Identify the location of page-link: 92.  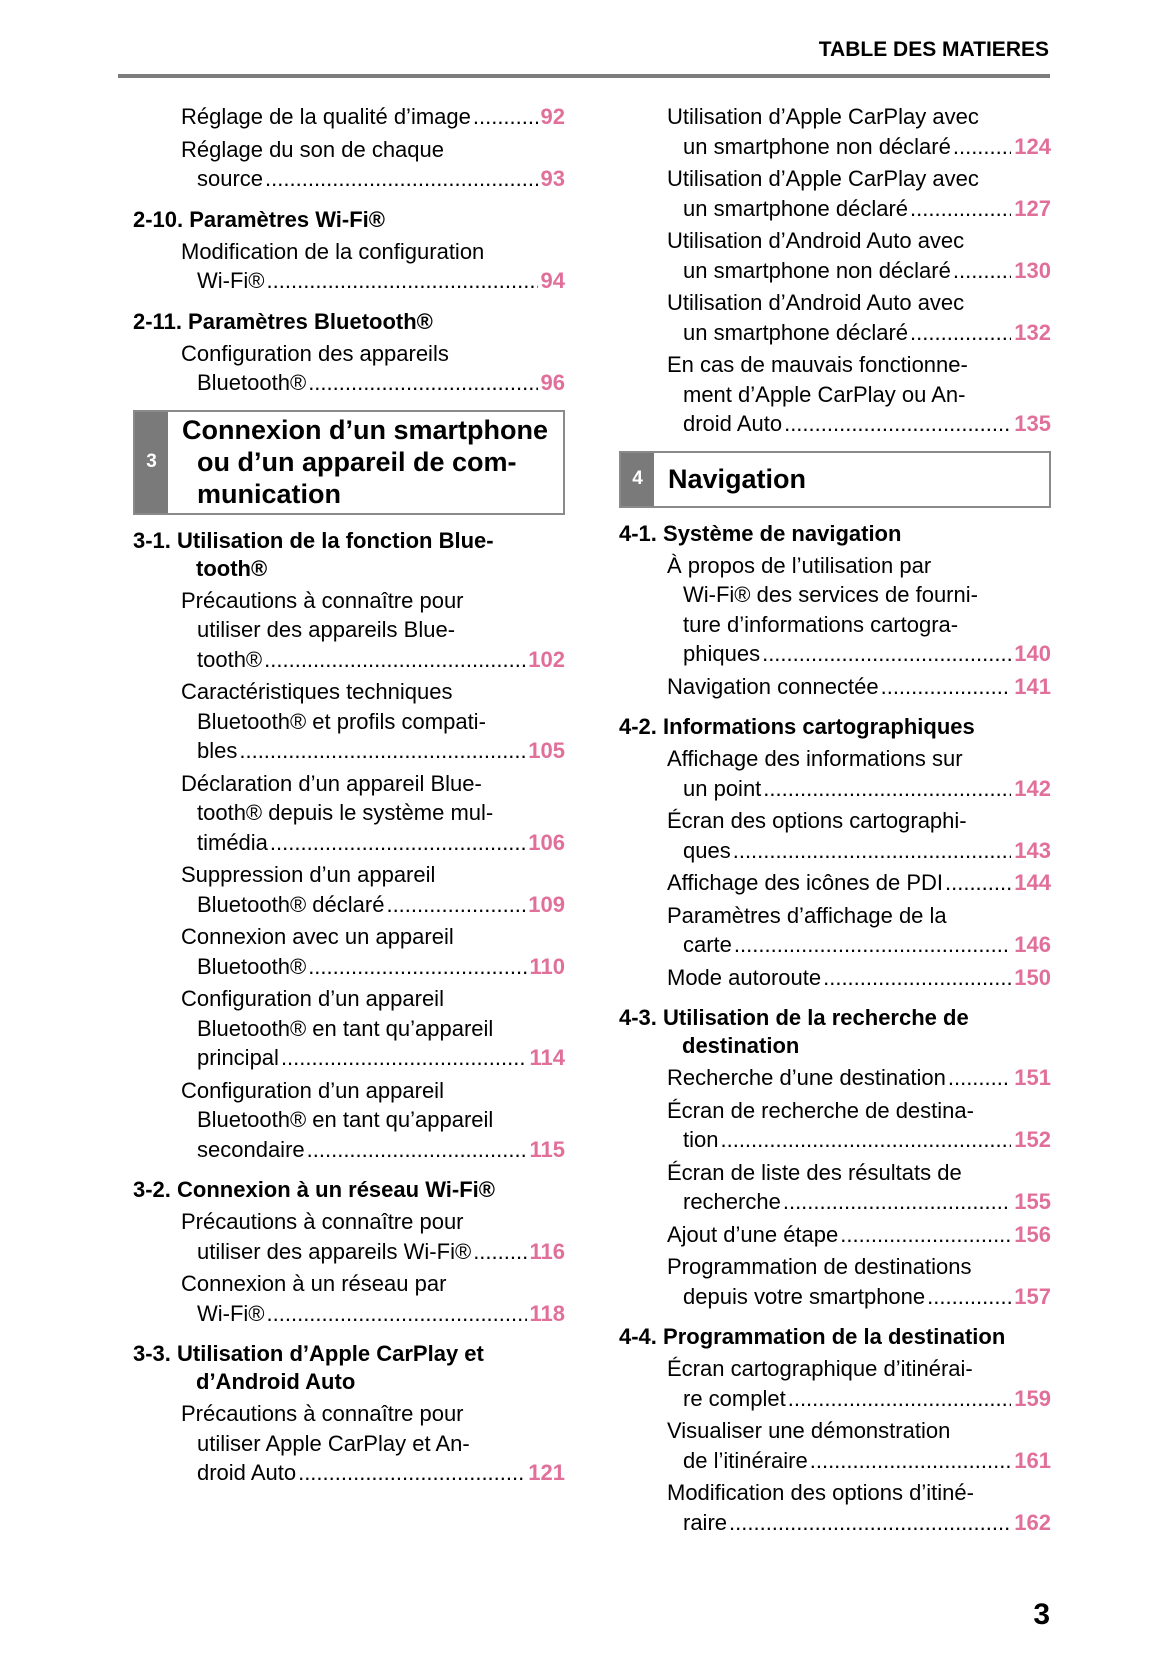
(552, 116).